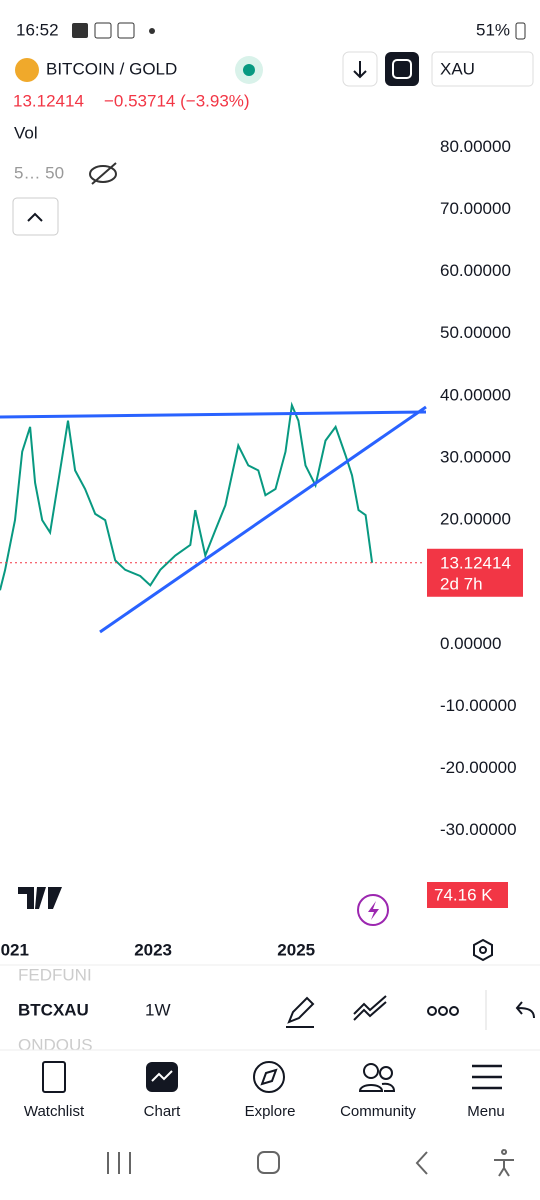  I want to click on y-tick-label: 20.00000, so click(475, 519).